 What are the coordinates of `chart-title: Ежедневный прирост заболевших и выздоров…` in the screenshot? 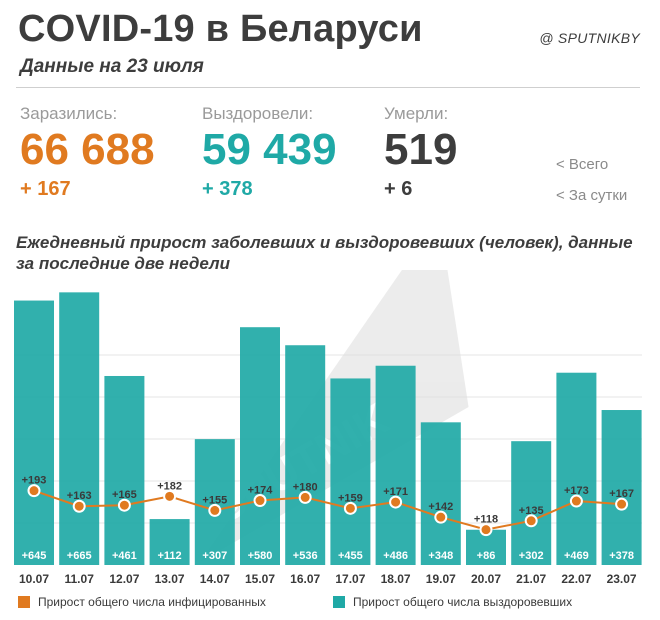 It's located at (324, 253).